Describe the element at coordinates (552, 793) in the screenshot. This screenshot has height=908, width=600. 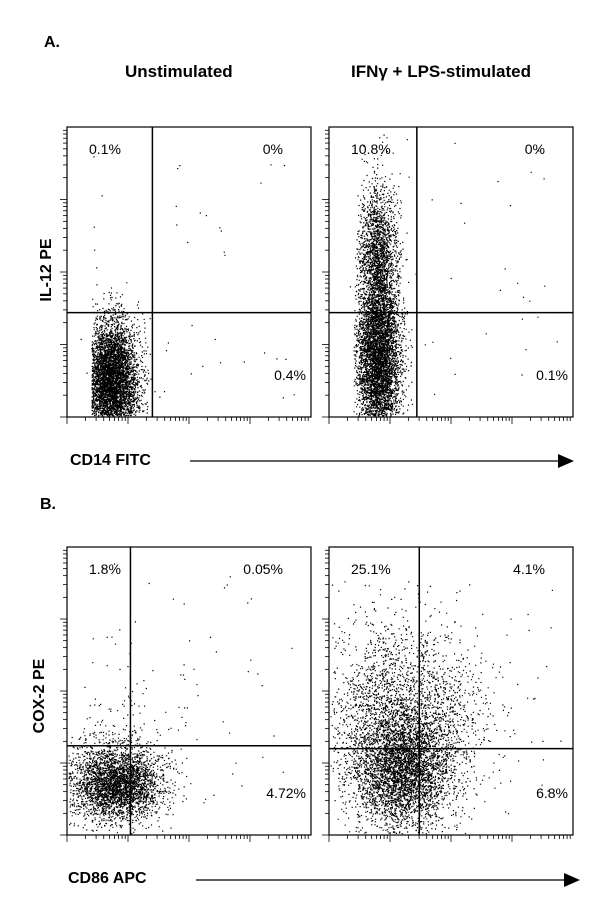
I see `quadrant-label-lower-right: 6.8%` at that location.